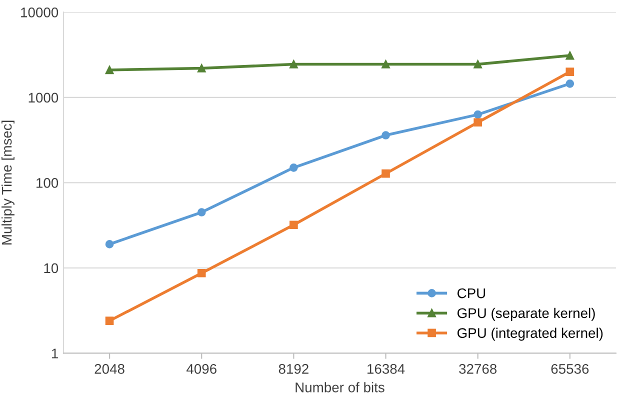  Describe the element at coordinates (340, 387) in the screenshot. I see `x-axis-title: Number of bits` at that location.